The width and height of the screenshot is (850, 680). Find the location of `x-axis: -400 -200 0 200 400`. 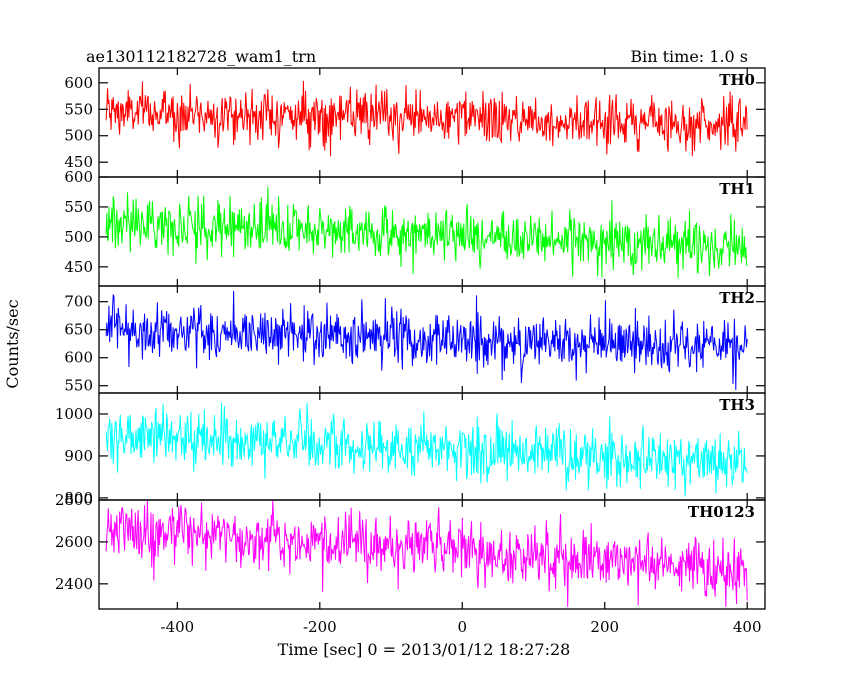

x-axis: -400 -200 0 200 400 is located at coordinates (461, 627).